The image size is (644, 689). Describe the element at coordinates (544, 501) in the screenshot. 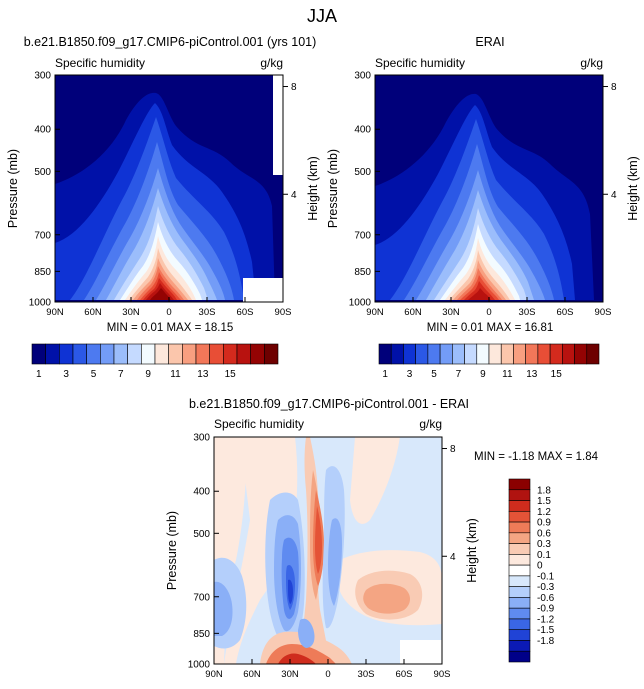

I see `colorbar-label: 1.5` at that location.